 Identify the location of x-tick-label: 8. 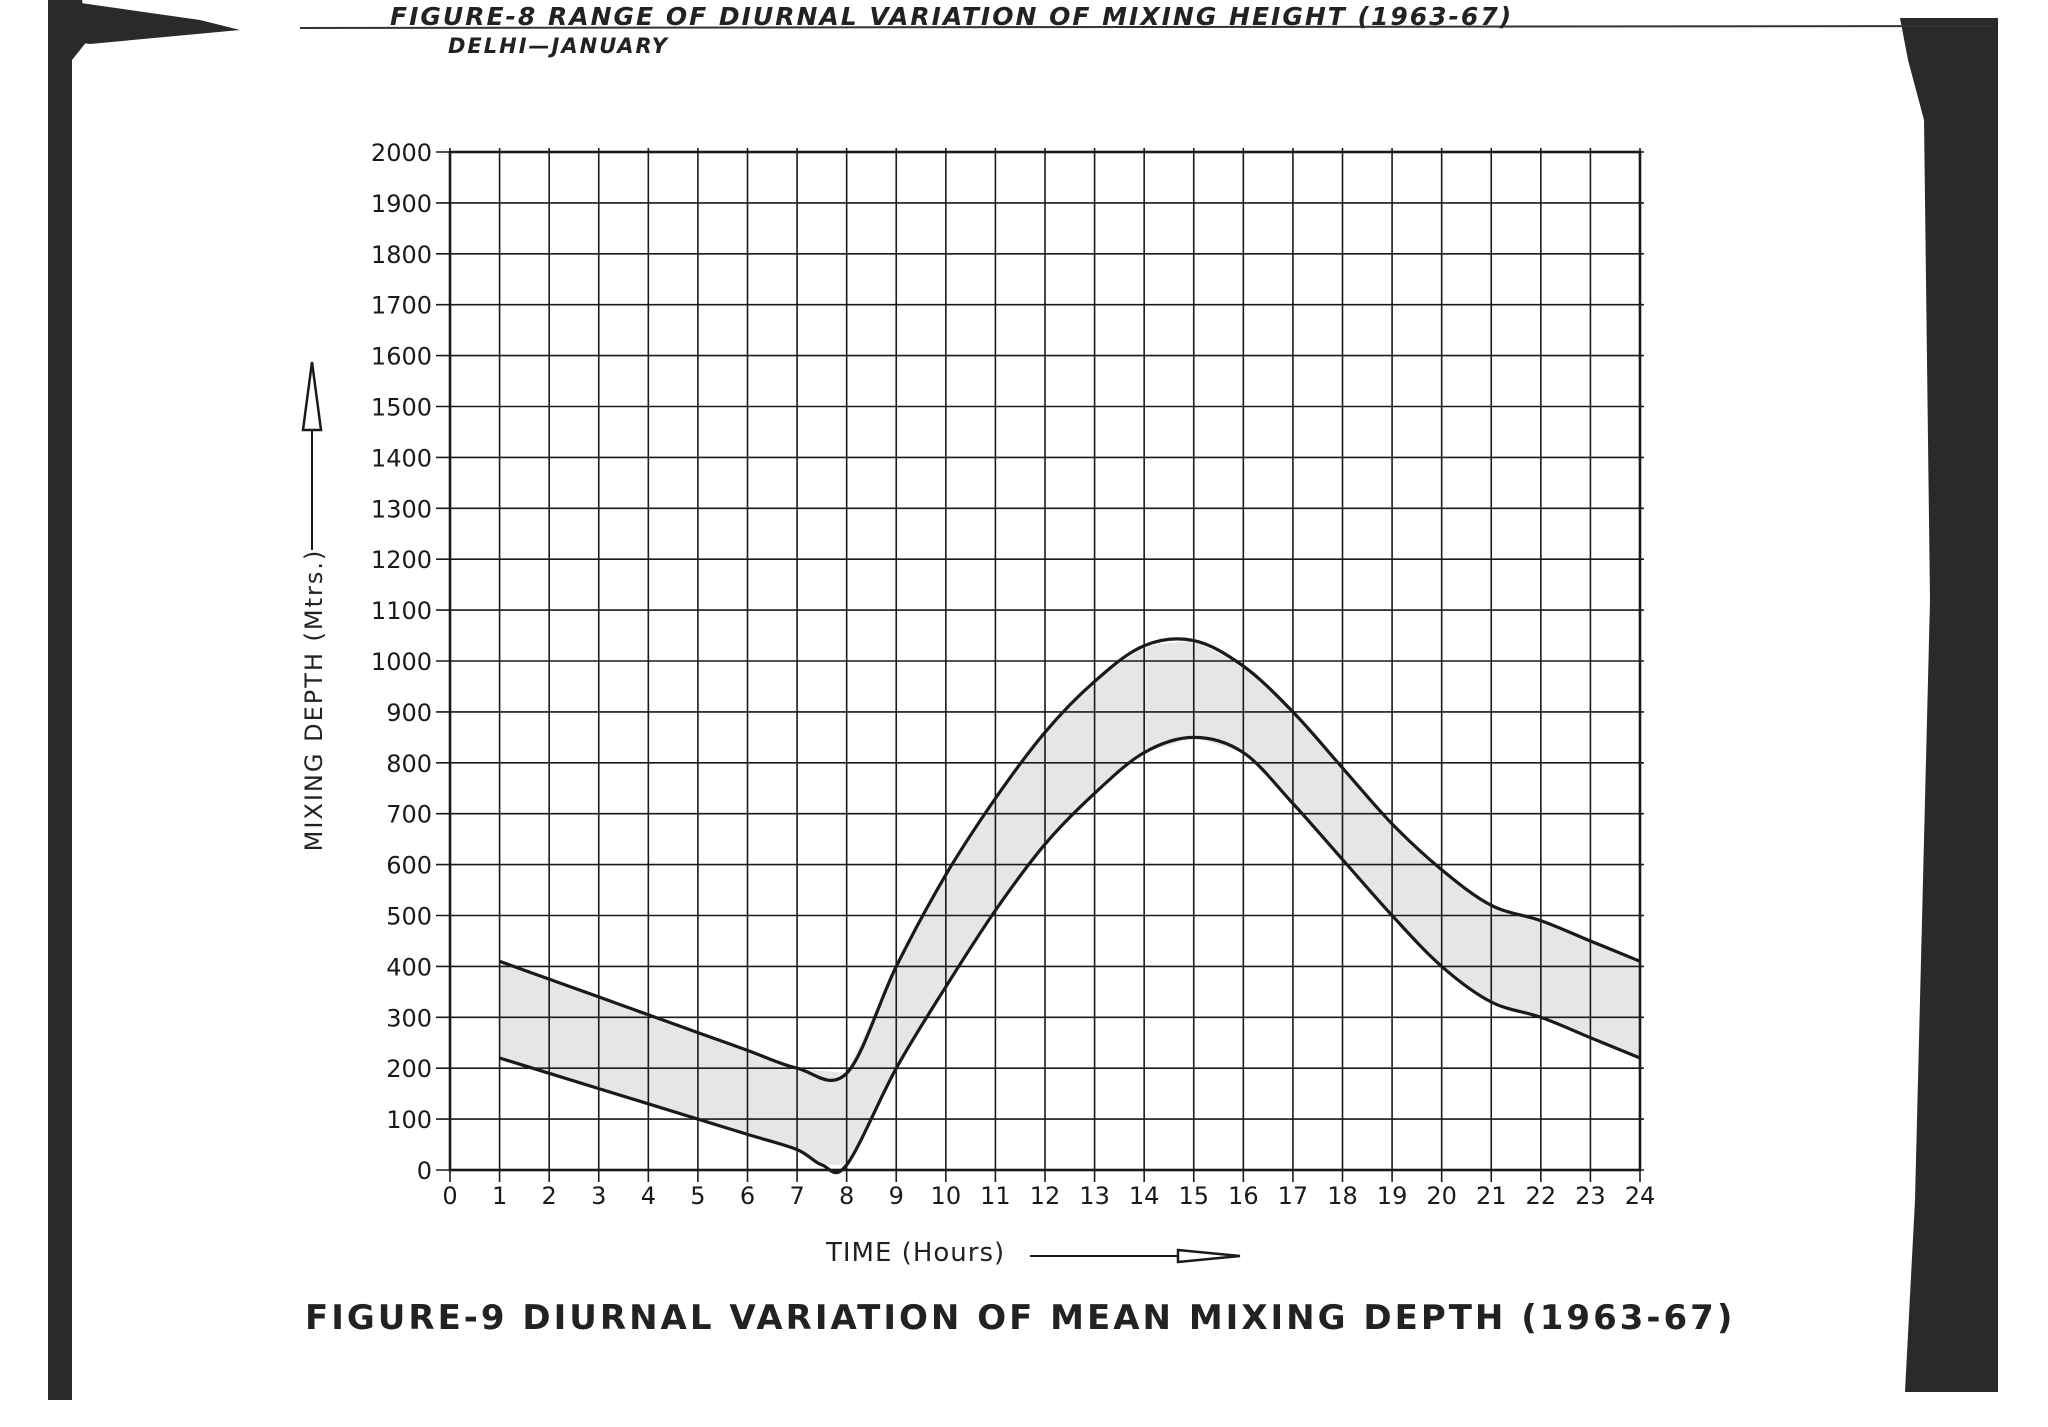
(846, 1196).